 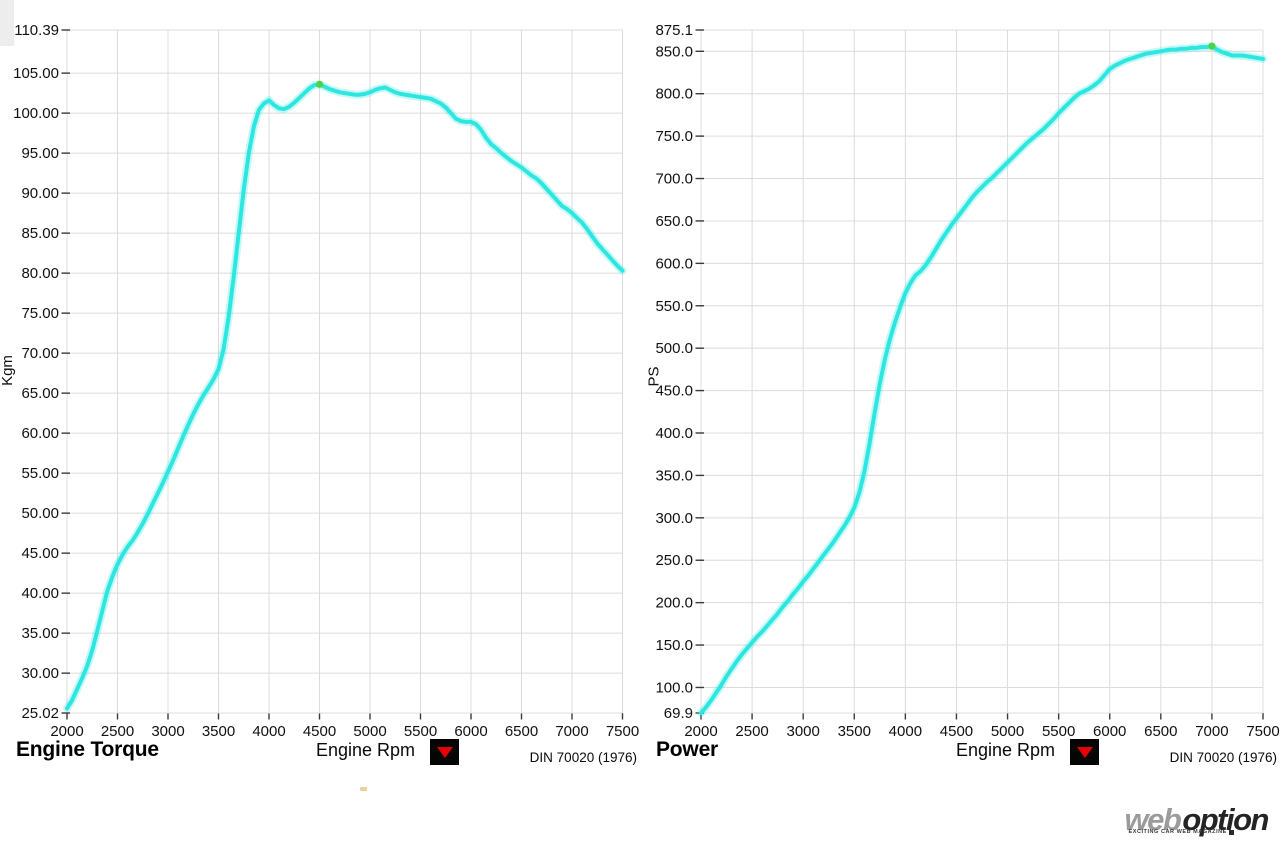 What do you see at coordinates (674, 348) in the screenshot?
I see `svg-text: 500.0` at bounding box center [674, 348].